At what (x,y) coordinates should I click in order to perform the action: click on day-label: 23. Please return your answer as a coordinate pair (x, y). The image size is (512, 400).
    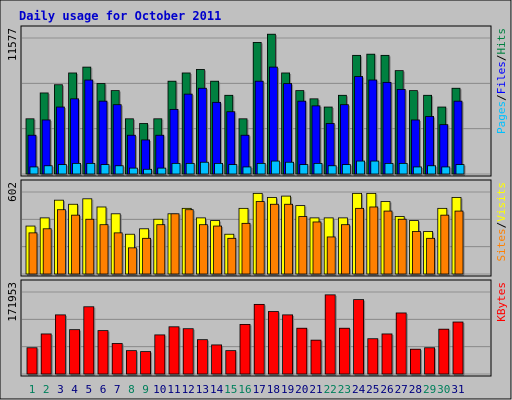
    Looking at the image, I should click on (344, 389).